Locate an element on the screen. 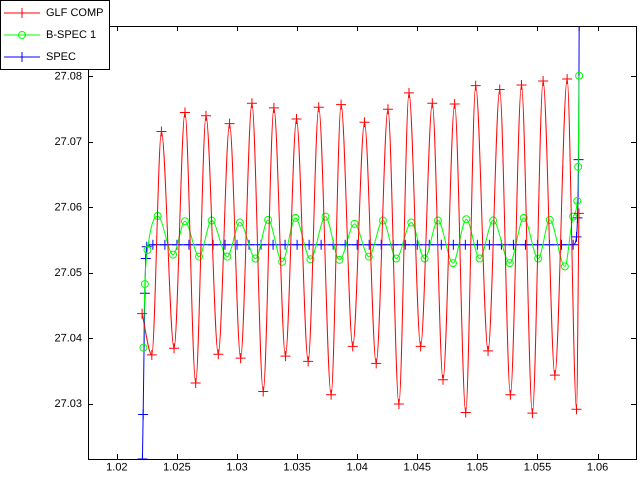  y-tick-label: 27.07 is located at coordinates (68, 142).